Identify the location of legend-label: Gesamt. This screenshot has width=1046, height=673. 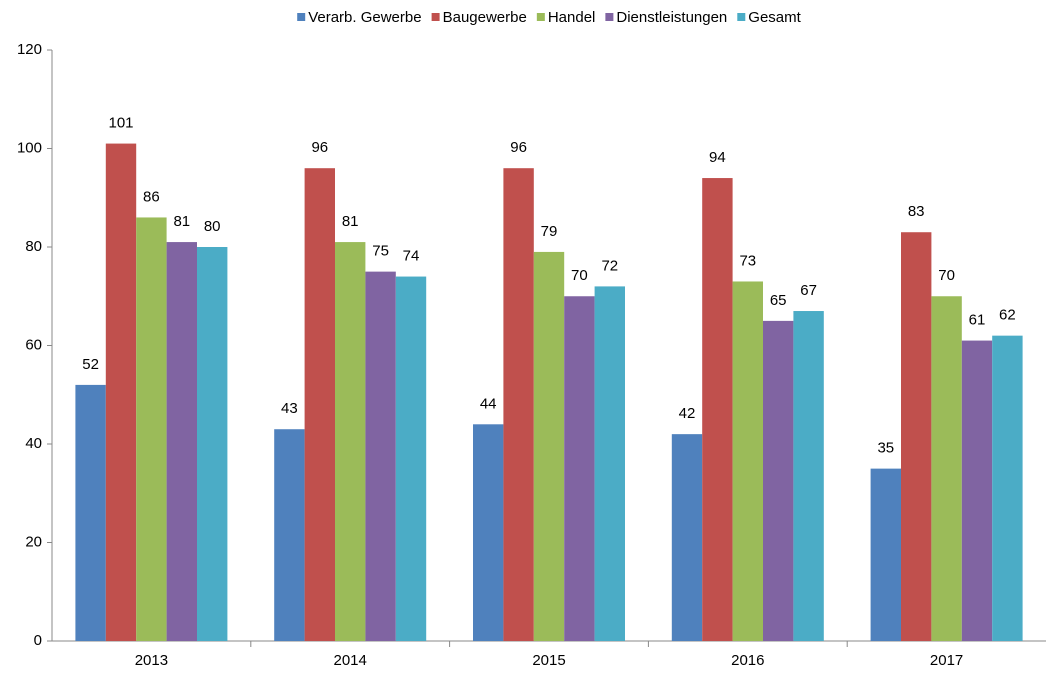
(774, 17).